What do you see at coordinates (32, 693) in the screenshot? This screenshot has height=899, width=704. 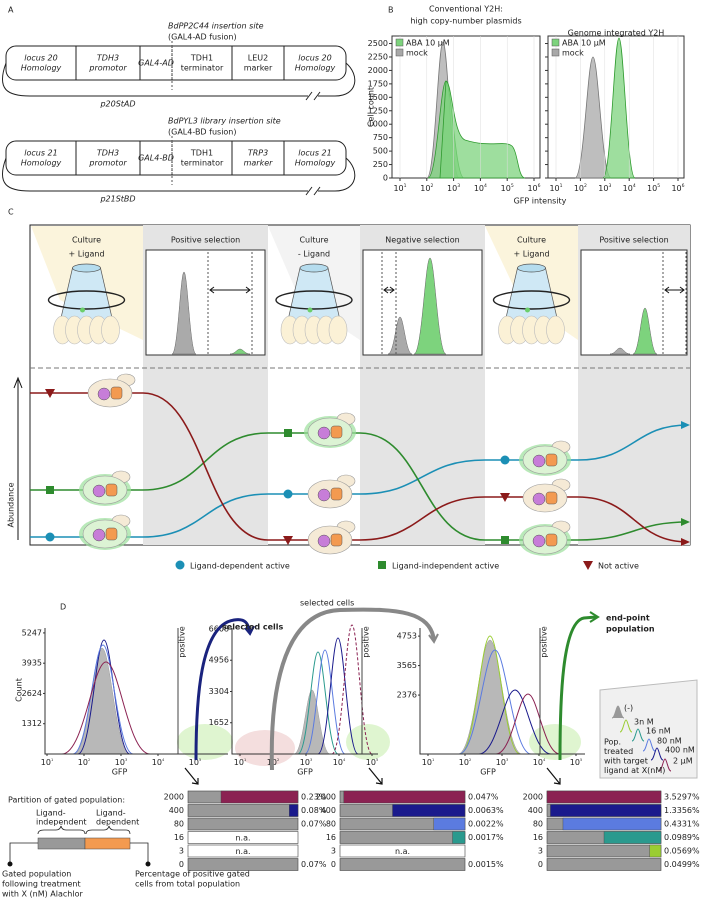 I see `y-tick-label: 2624` at bounding box center [32, 693].